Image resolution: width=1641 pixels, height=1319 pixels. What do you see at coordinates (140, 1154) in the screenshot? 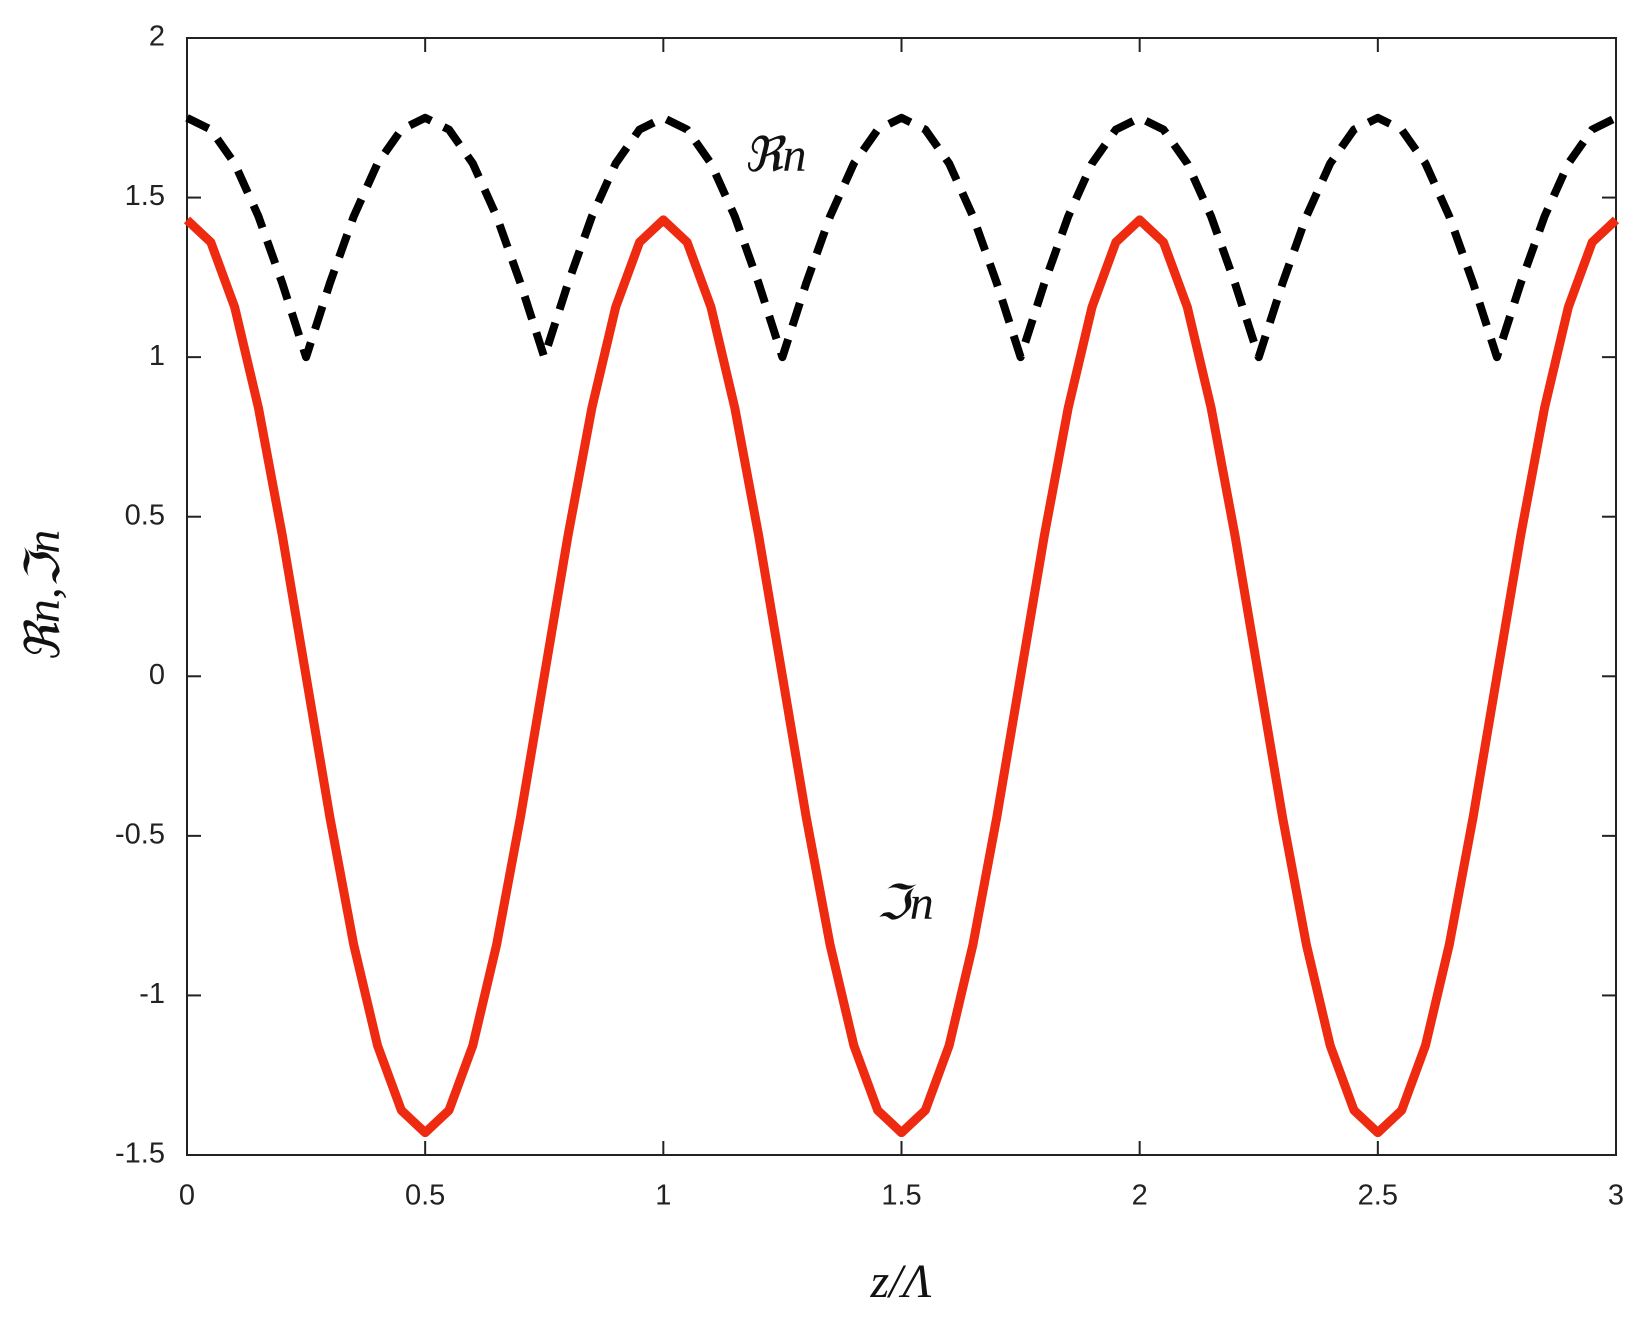
I see `y-tick-label: -1.5` at bounding box center [140, 1154].